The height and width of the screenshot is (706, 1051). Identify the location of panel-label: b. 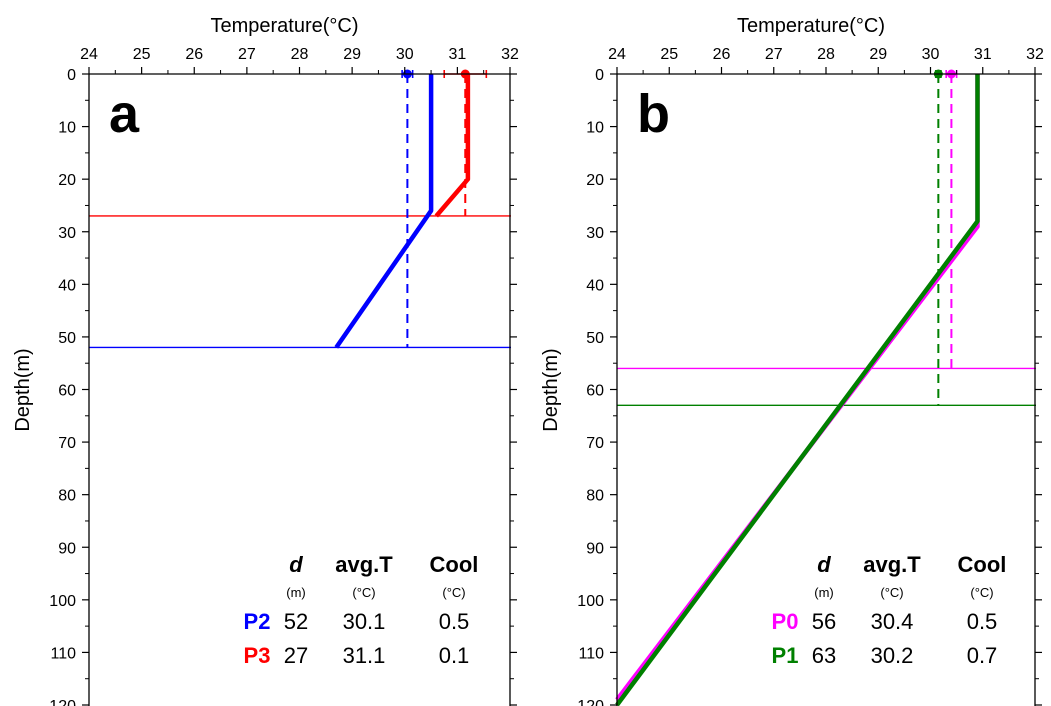
(653, 114).